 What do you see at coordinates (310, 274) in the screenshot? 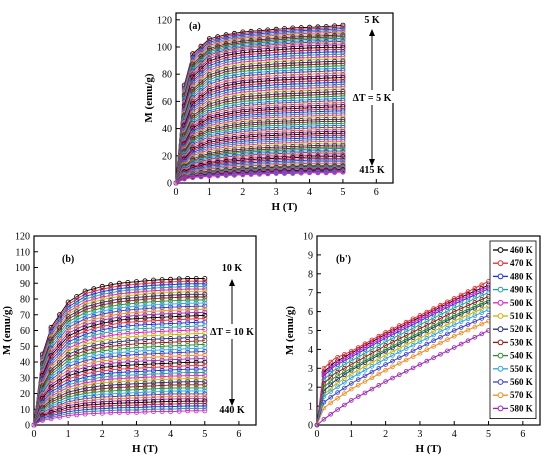
I see `y-tick-label: 8` at bounding box center [310, 274].